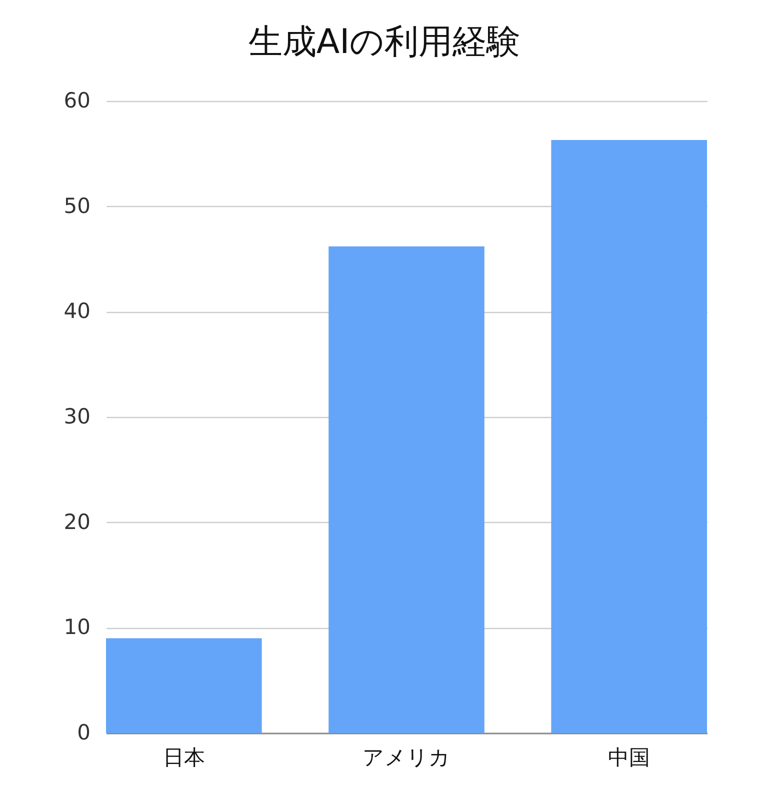  I want to click on x-tick-label: アメリカ, so click(406, 758).